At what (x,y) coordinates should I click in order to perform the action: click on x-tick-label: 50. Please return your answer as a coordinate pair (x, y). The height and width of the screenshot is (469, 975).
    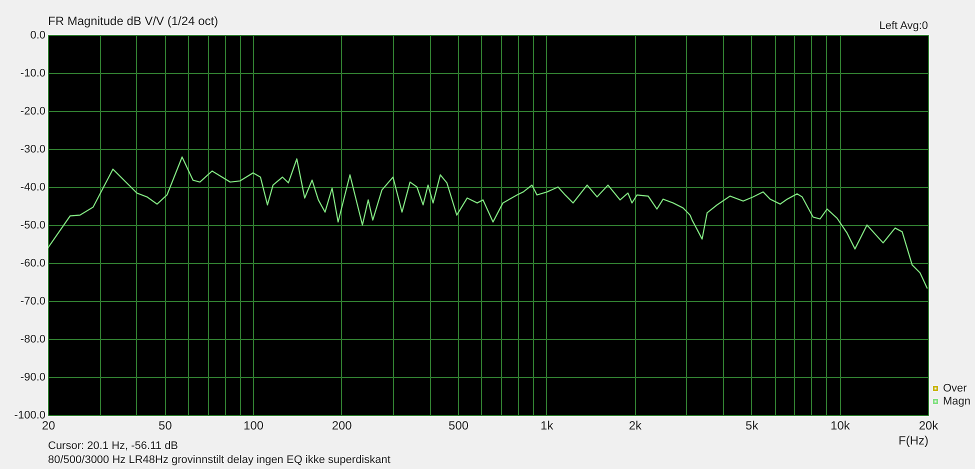
    Looking at the image, I should click on (165, 425).